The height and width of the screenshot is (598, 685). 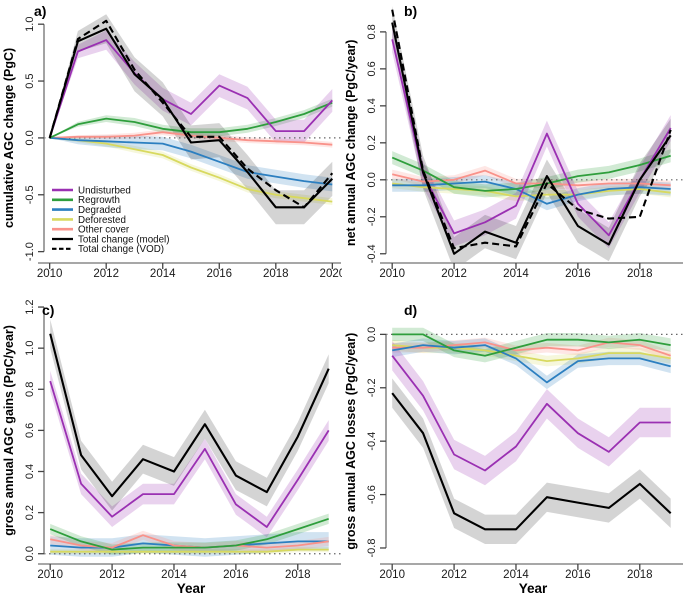 I want to click on ribbon-degraded, so click(x=191, y=163).